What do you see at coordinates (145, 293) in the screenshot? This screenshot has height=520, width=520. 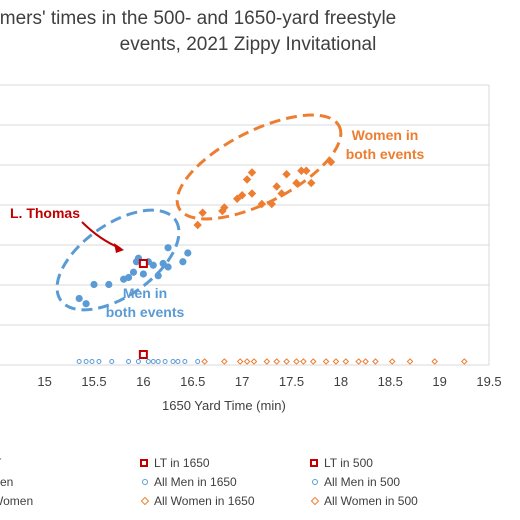 I see `annotation-men-line-1: Men in` at bounding box center [145, 293].